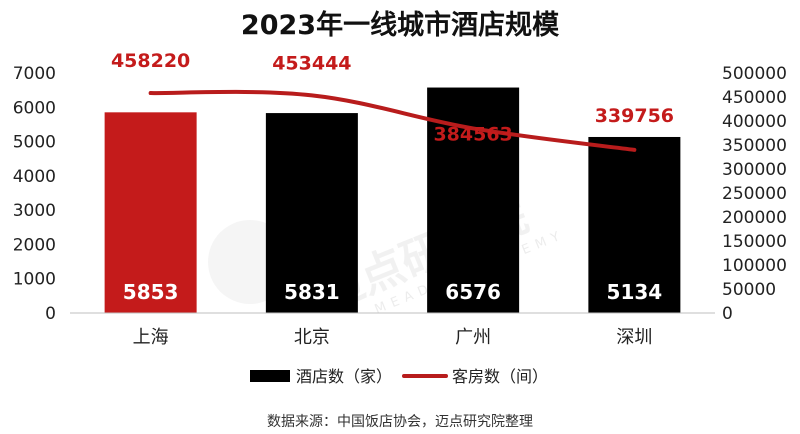 The height and width of the screenshot is (434, 800). What do you see at coordinates (312, 292) in the screenshot?
I see `bar-value-label: 5831` at bounding box center [312, 292].